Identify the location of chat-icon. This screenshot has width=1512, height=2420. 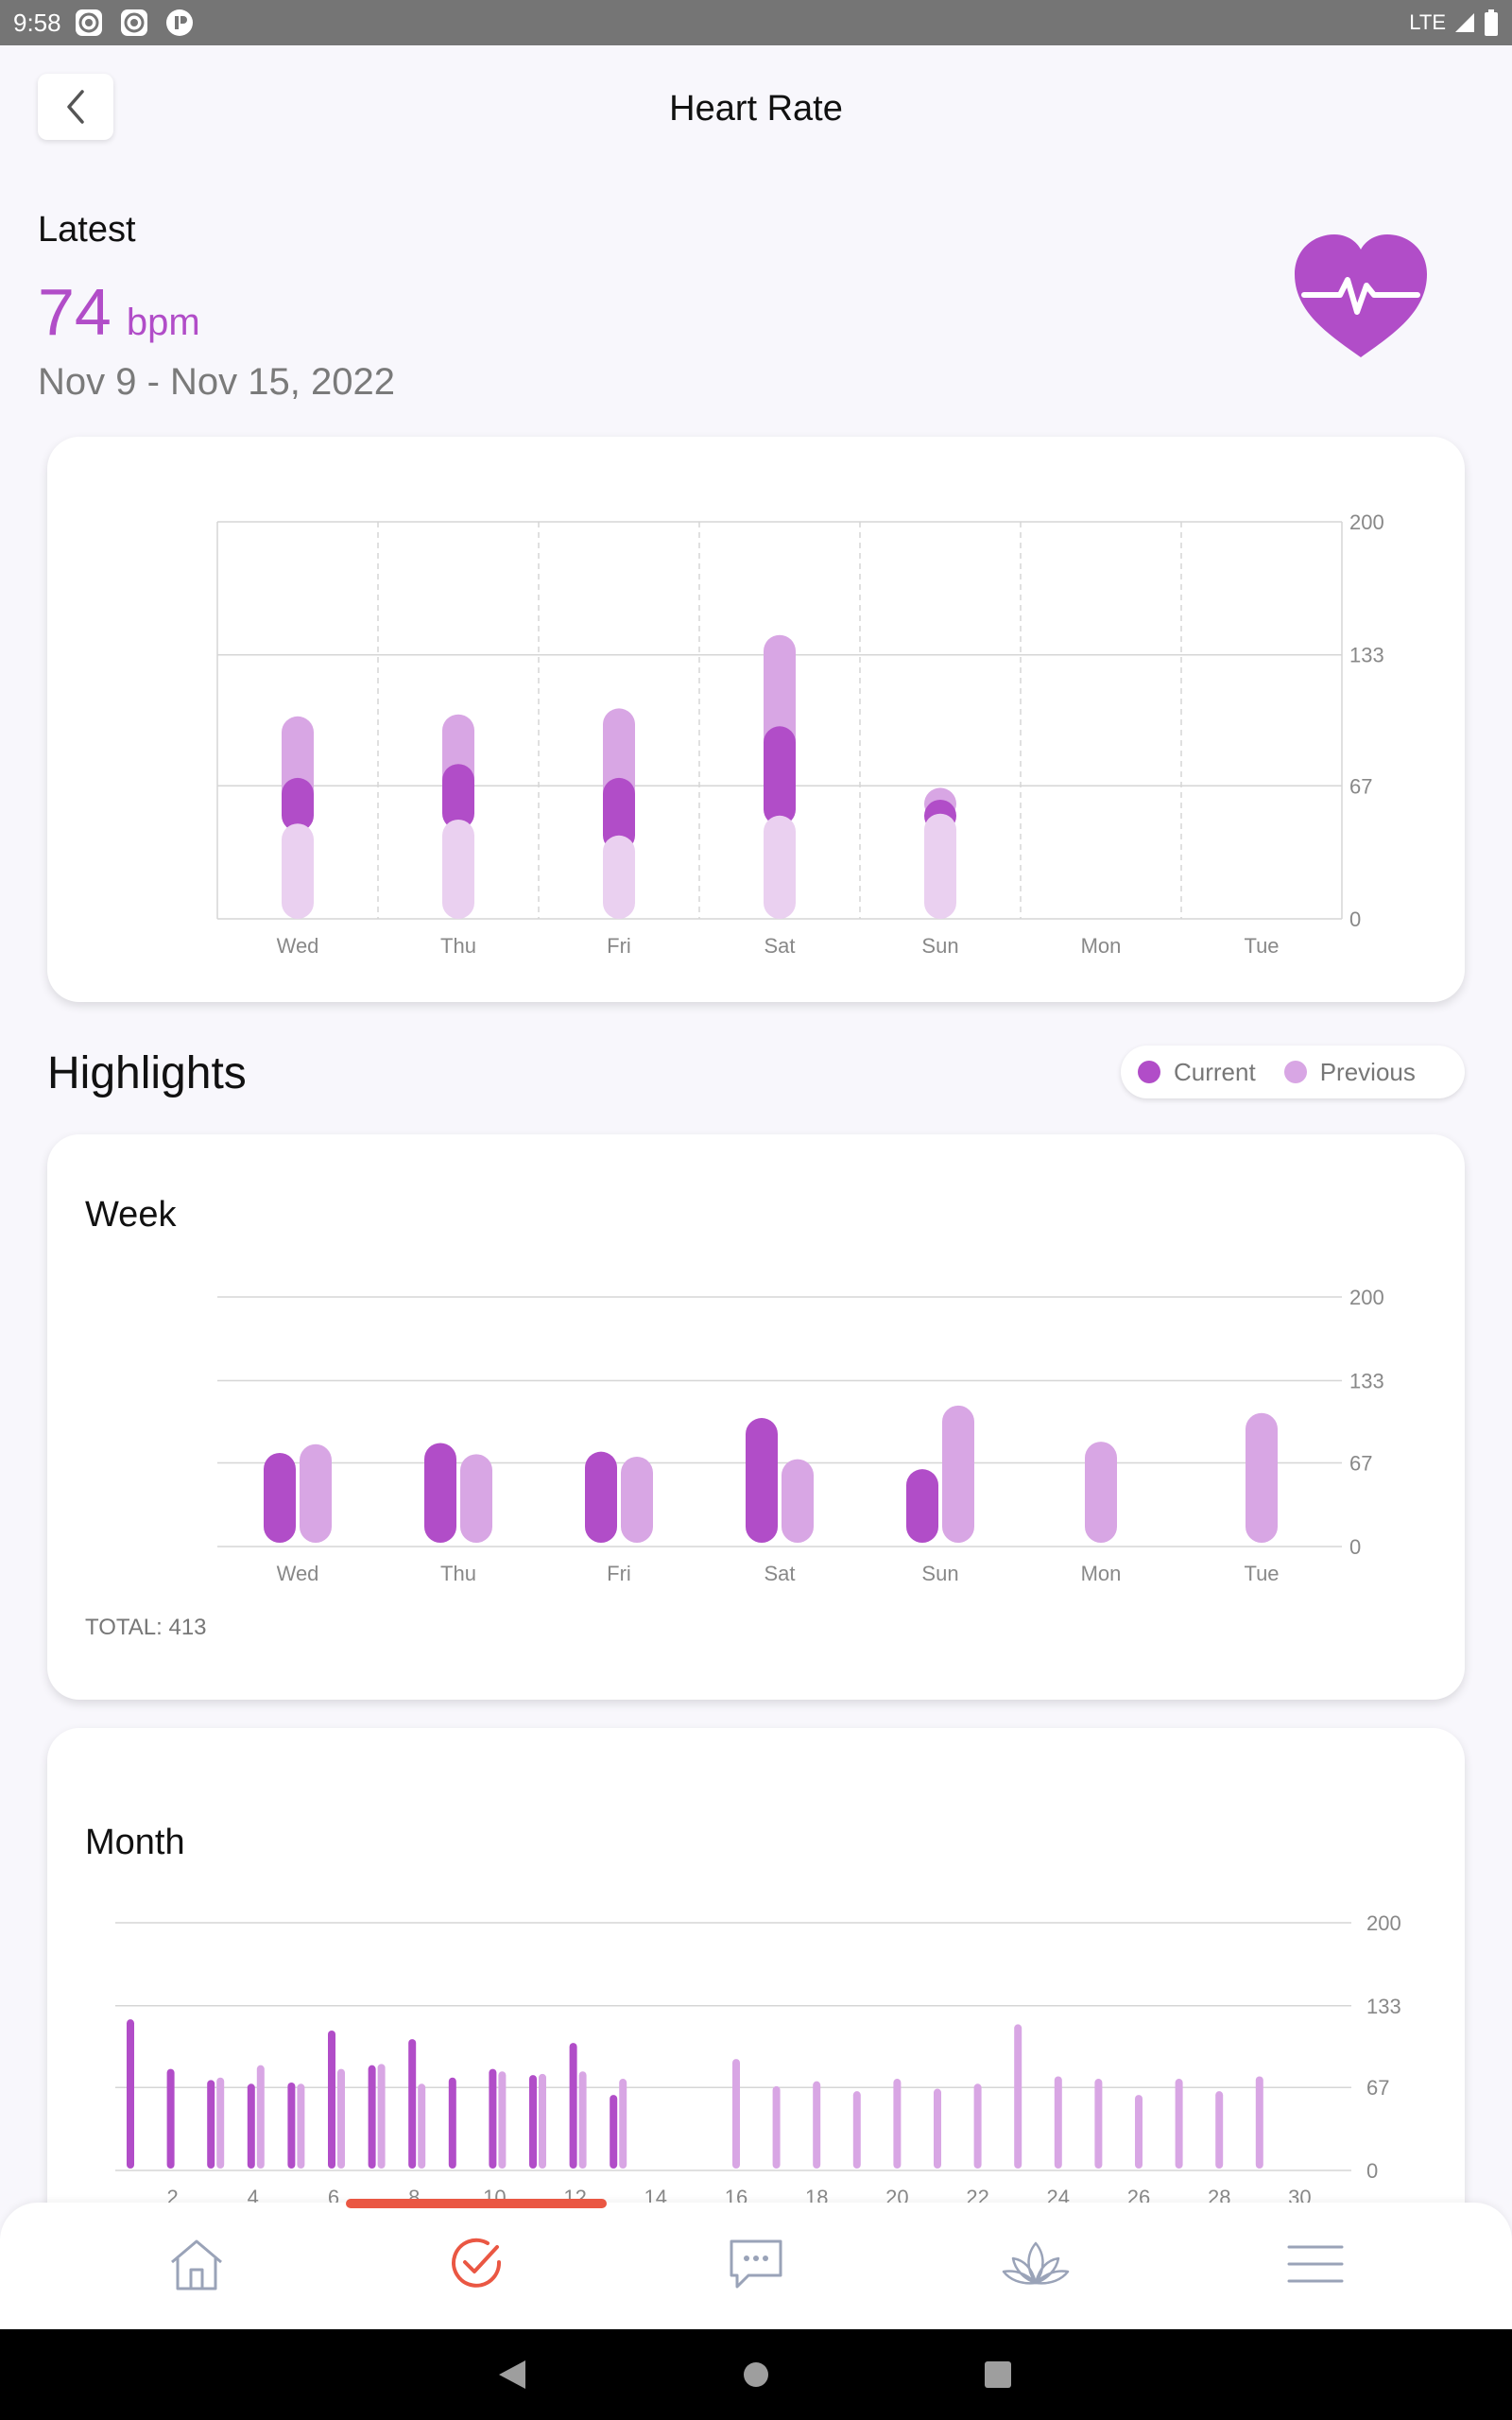
(756, 2264).